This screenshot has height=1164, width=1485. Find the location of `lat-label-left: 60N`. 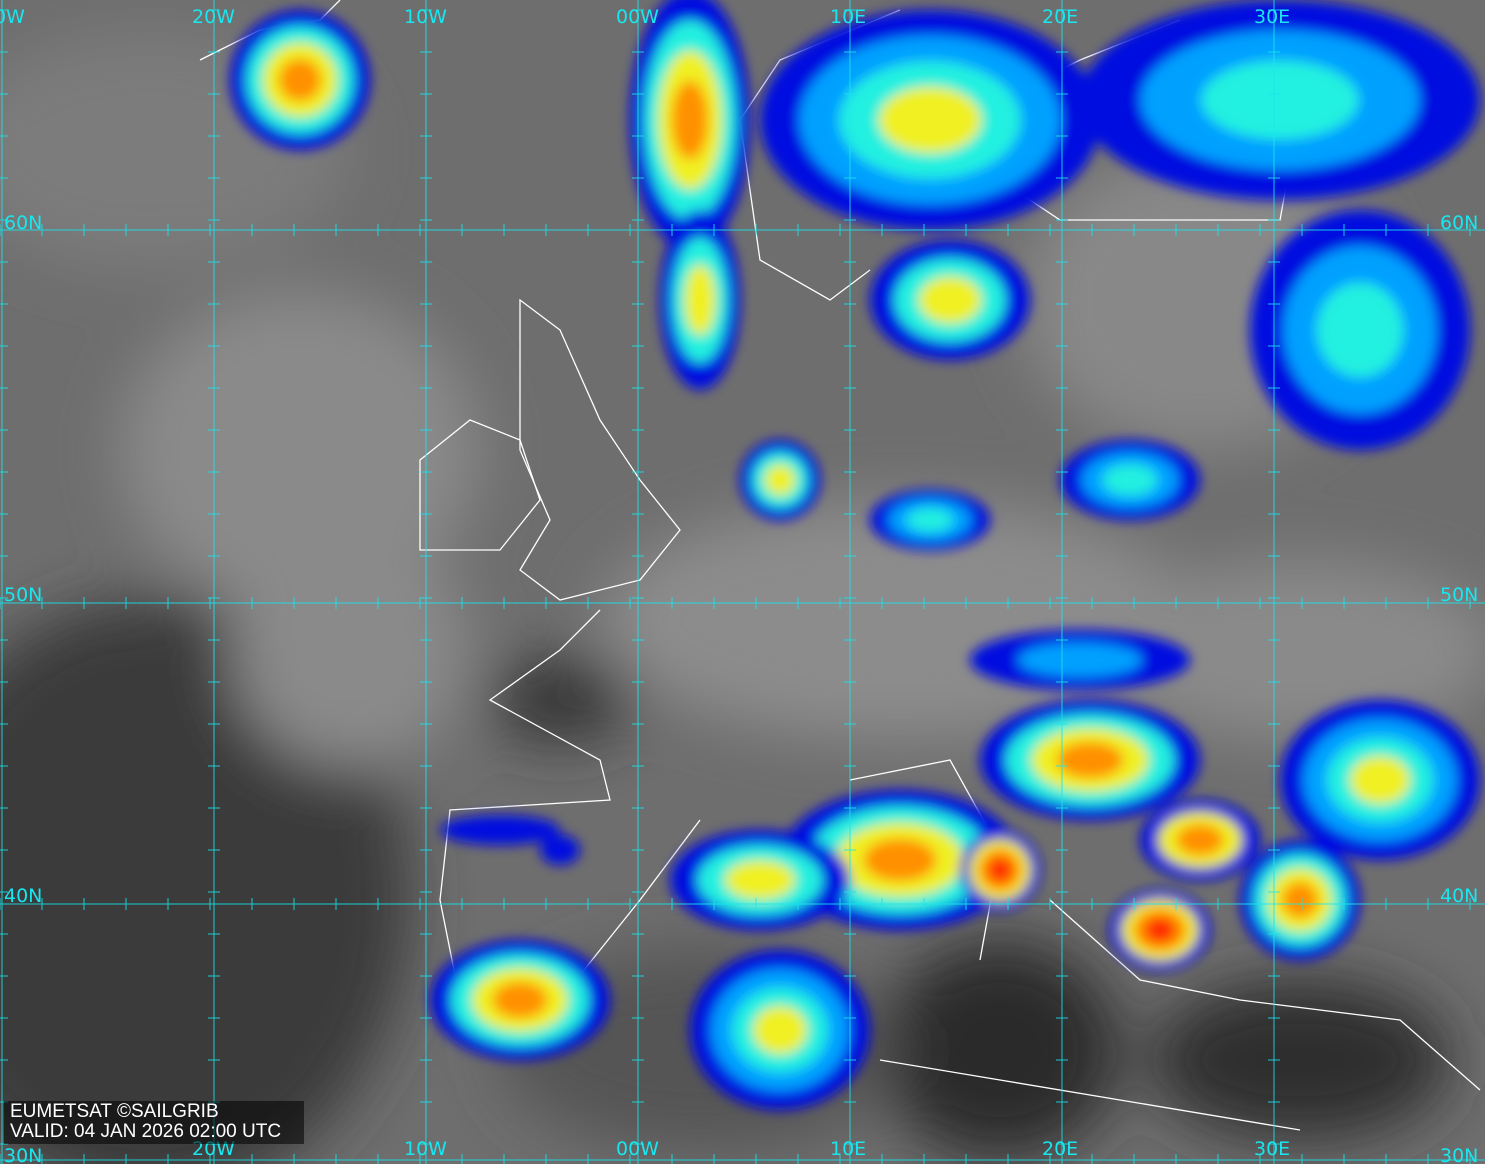

lat-label-left: 60N is located at coordinates (23, 223).